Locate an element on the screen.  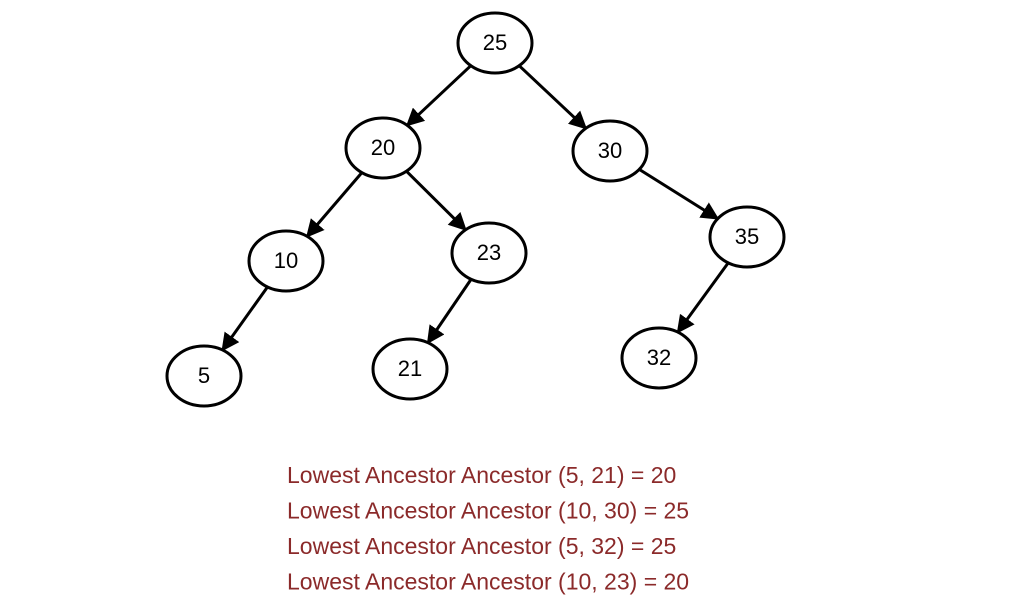
node-label: 21 is located at coordinates (410, 368).